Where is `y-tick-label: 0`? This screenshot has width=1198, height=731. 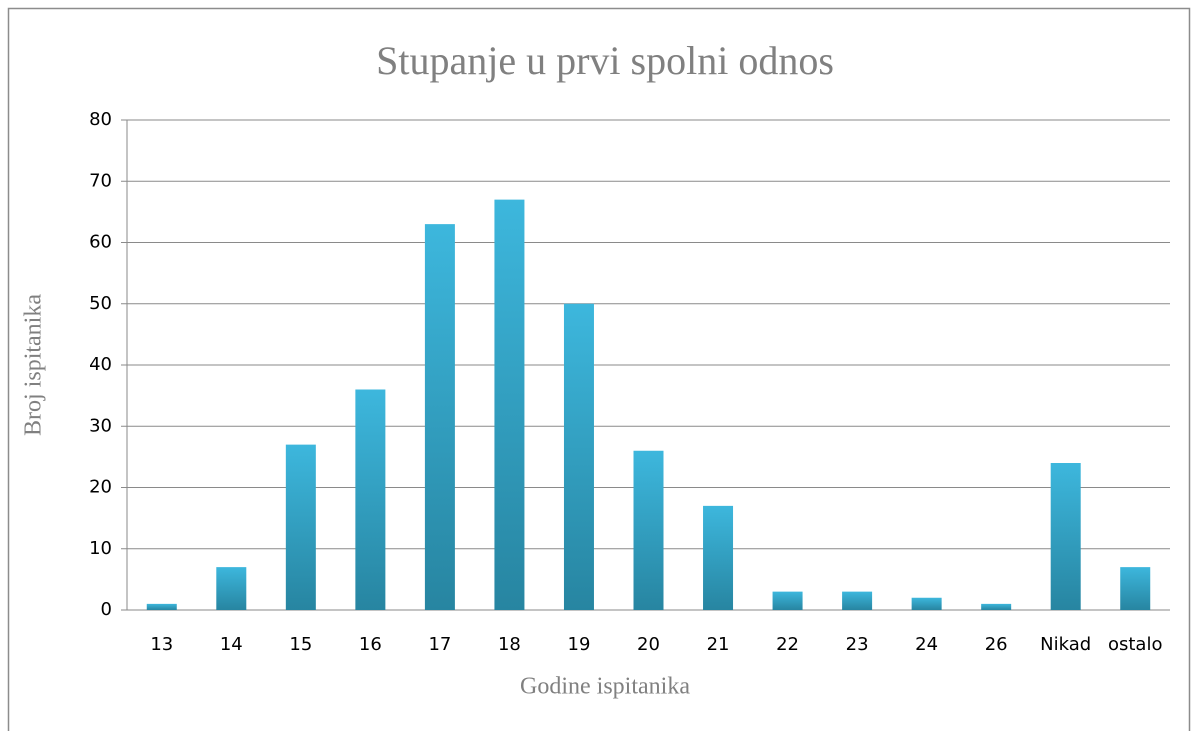
y-tick-label: 0 is located at coordinates (106, 609).